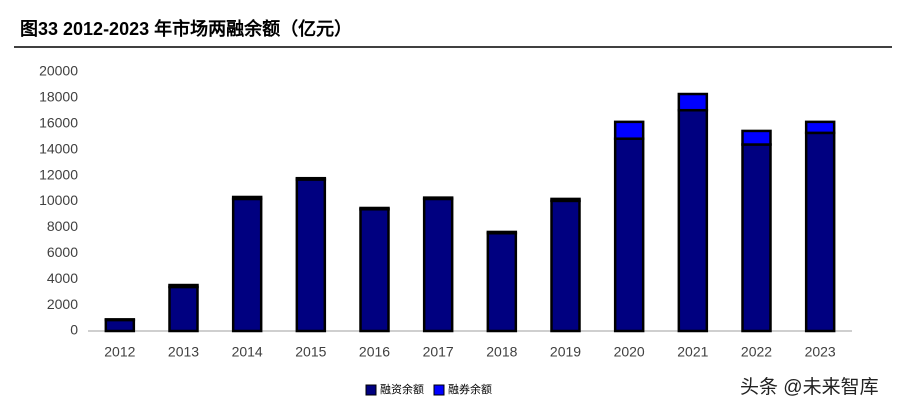 The image size is (907, 420). Describe the element at coordinates (58, 174) in the screenshot. I see `y-tick-label: 12000` at that location.